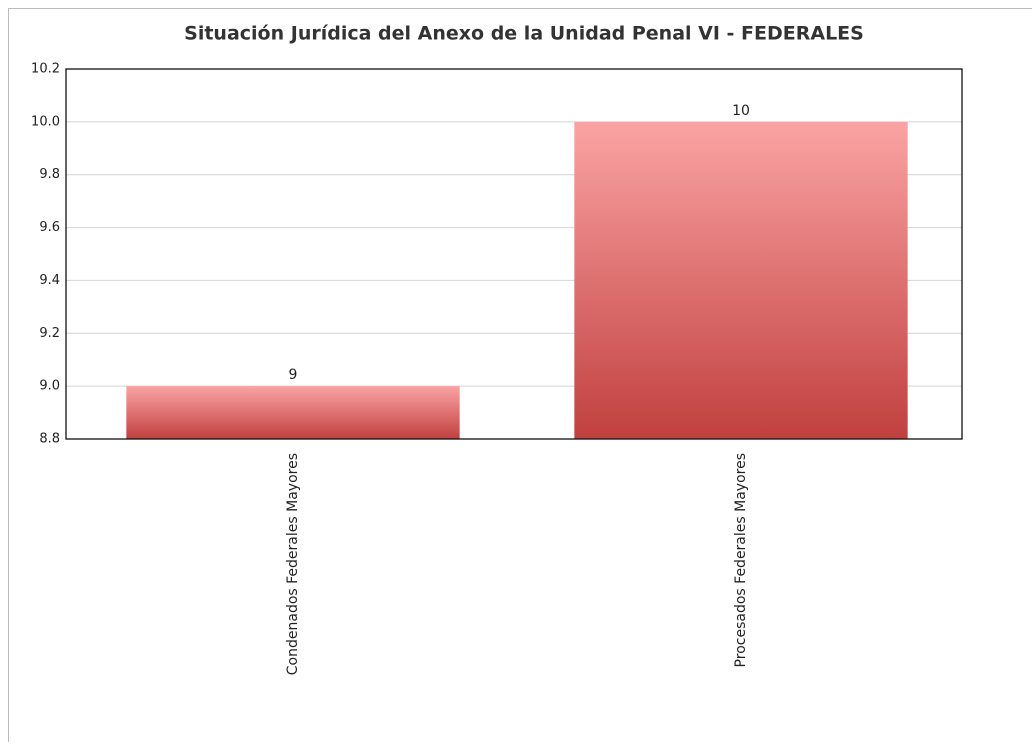  I want to click on y-tick-label: 9.6, so click(49, 227).